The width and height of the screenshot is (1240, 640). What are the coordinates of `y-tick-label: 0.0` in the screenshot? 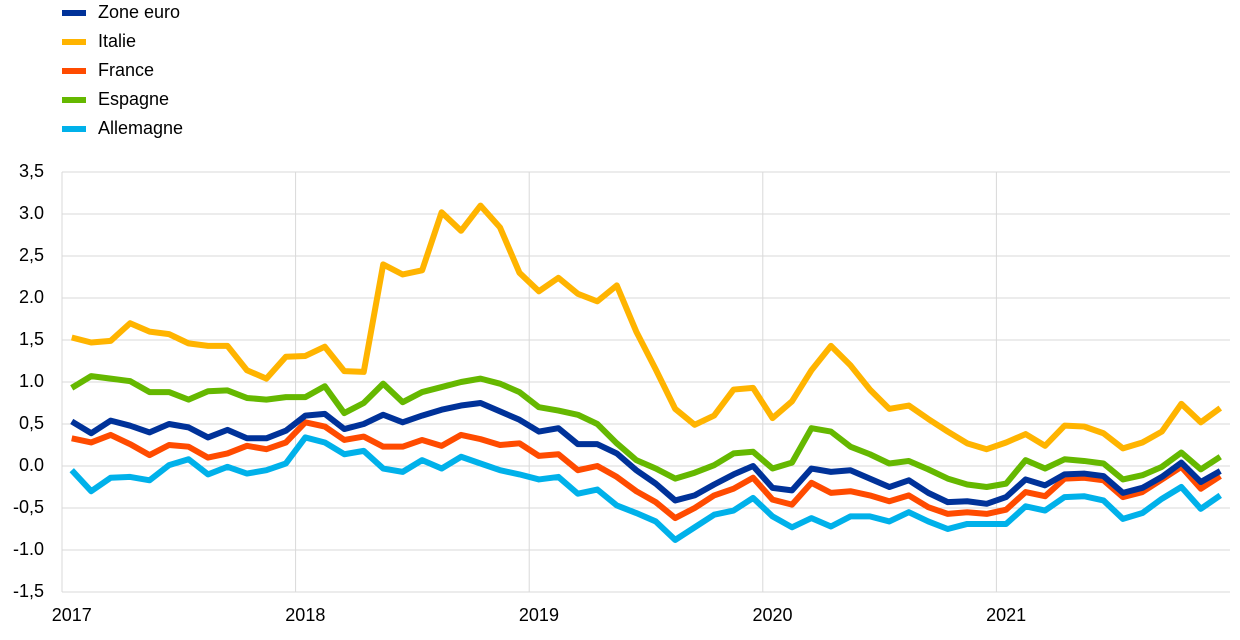 It's located at (31, 465).